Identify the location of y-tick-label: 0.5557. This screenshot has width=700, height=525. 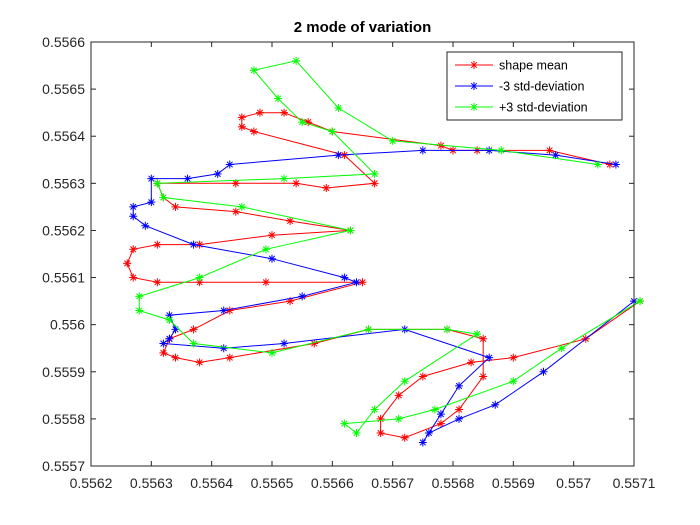
(63, 466).